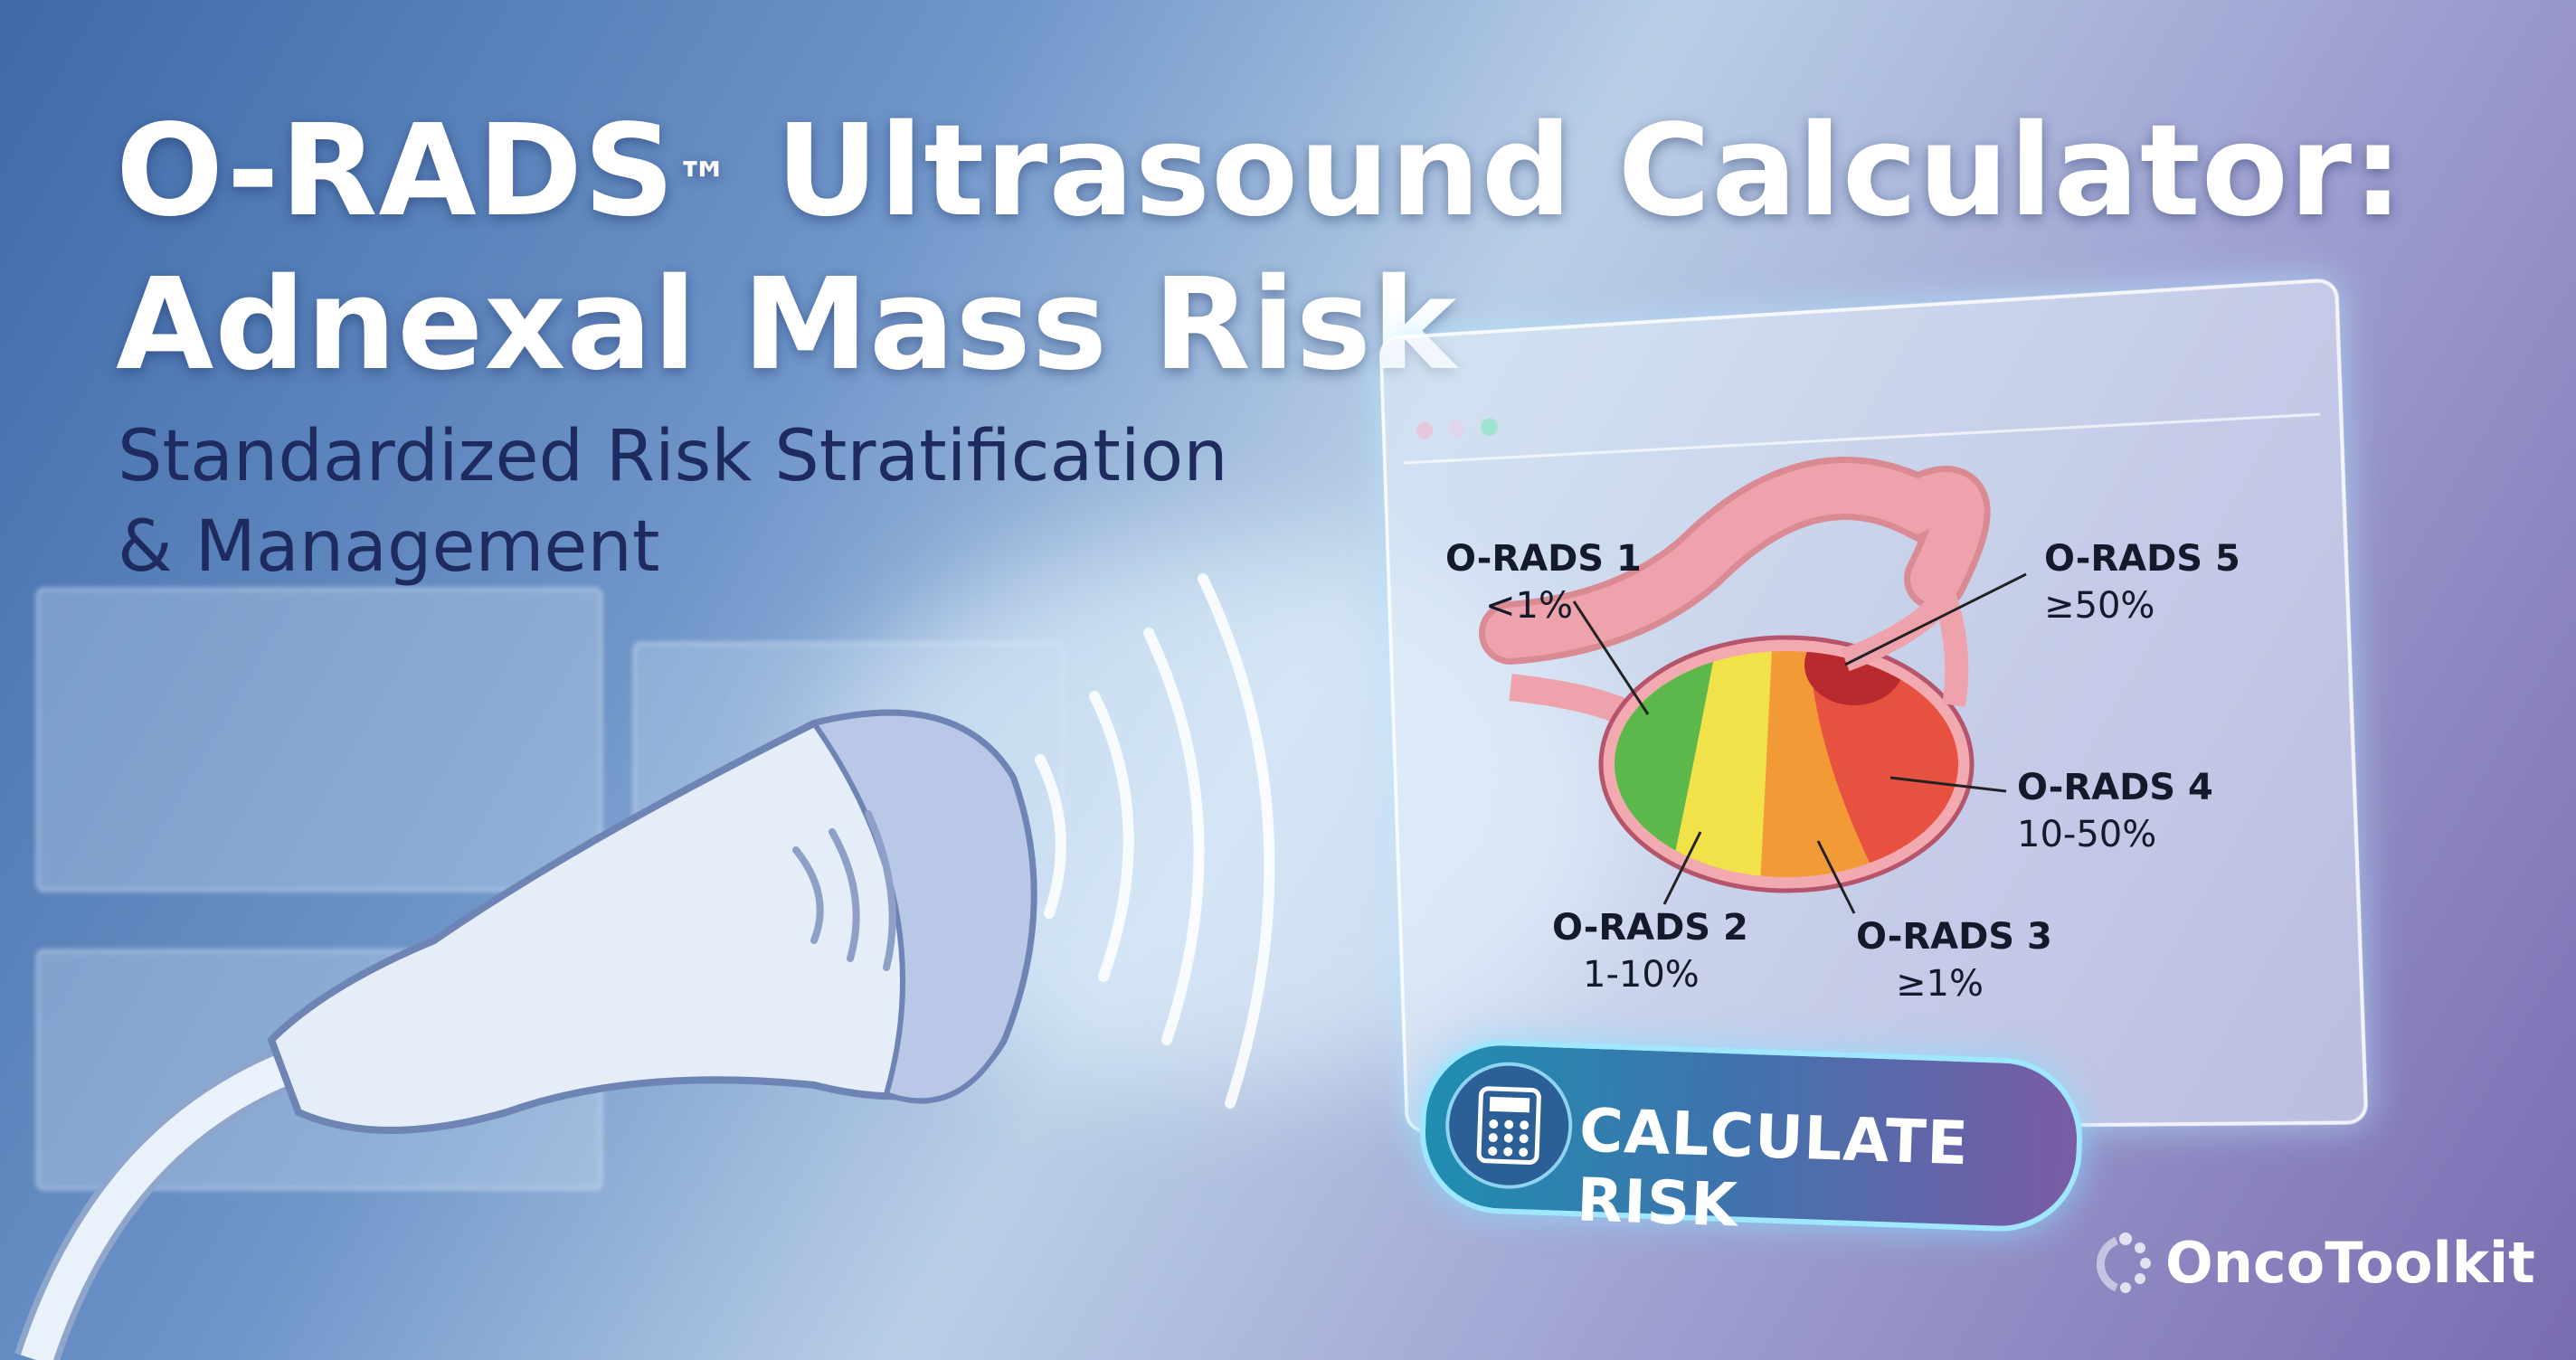  What do you see at coordinates (2115, 811) in the screenshot?
I see `label-o-rads-4: O-RADS 4 10-50%` at bounding box center [2115, 811].